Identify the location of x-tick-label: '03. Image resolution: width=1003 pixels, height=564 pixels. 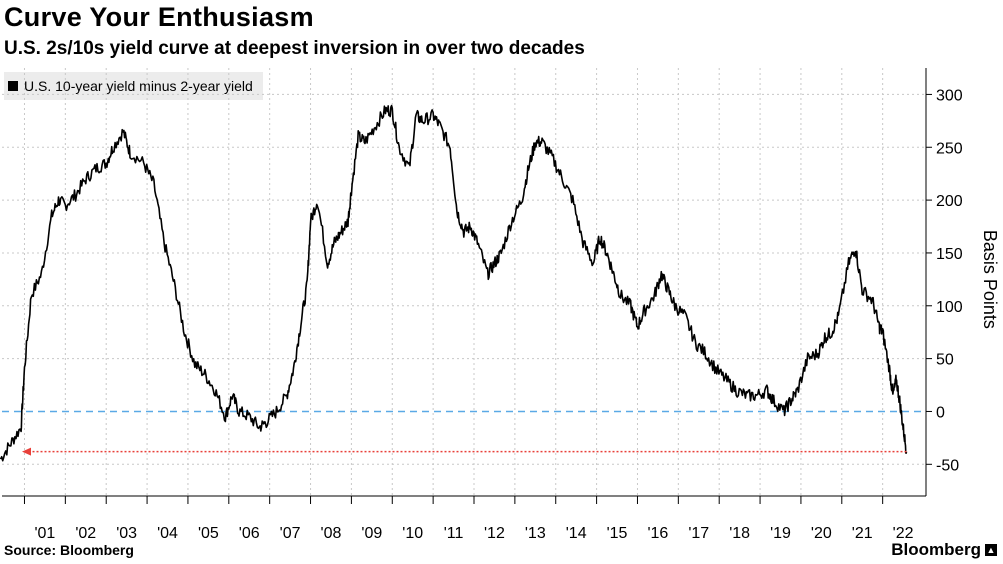
(126, 533).